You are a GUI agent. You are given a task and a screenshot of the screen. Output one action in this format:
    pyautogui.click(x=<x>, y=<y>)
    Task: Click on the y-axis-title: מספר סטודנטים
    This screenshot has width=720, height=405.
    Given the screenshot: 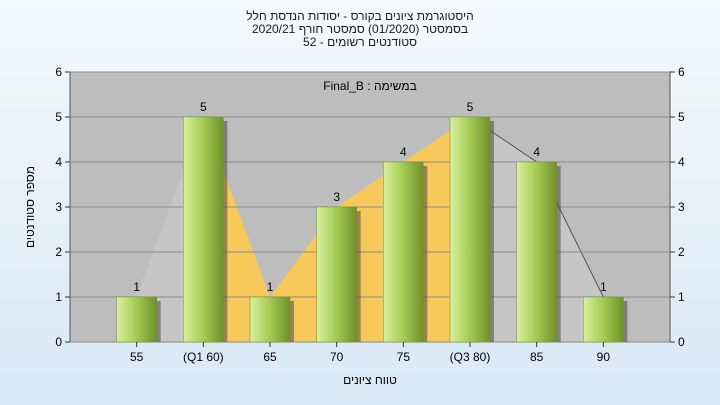 What is the action you would take?
    pyautogui.click(x=30, y=207)
    